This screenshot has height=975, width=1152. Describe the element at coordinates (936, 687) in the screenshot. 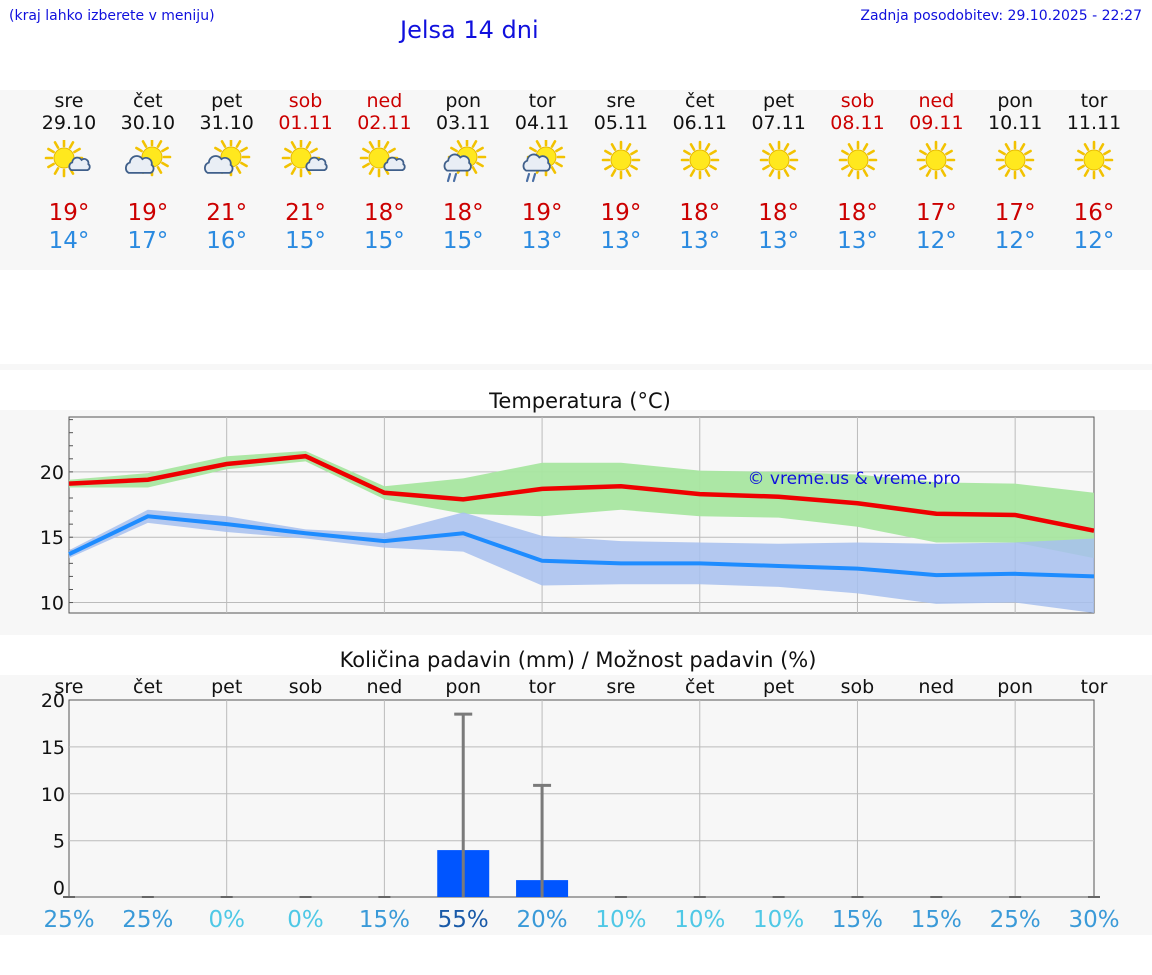

I see `precip-x-tick-label: ned` at that location.